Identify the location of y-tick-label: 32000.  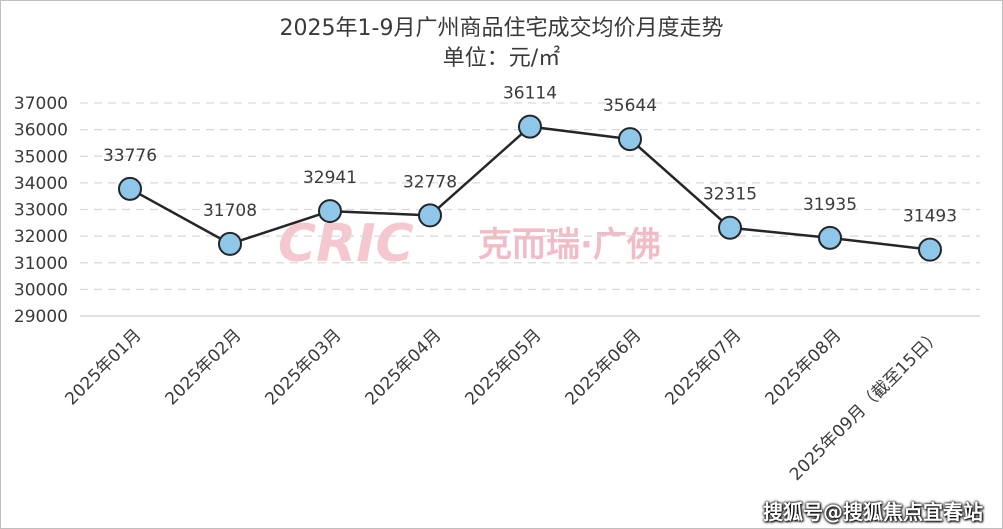
(41, 237).